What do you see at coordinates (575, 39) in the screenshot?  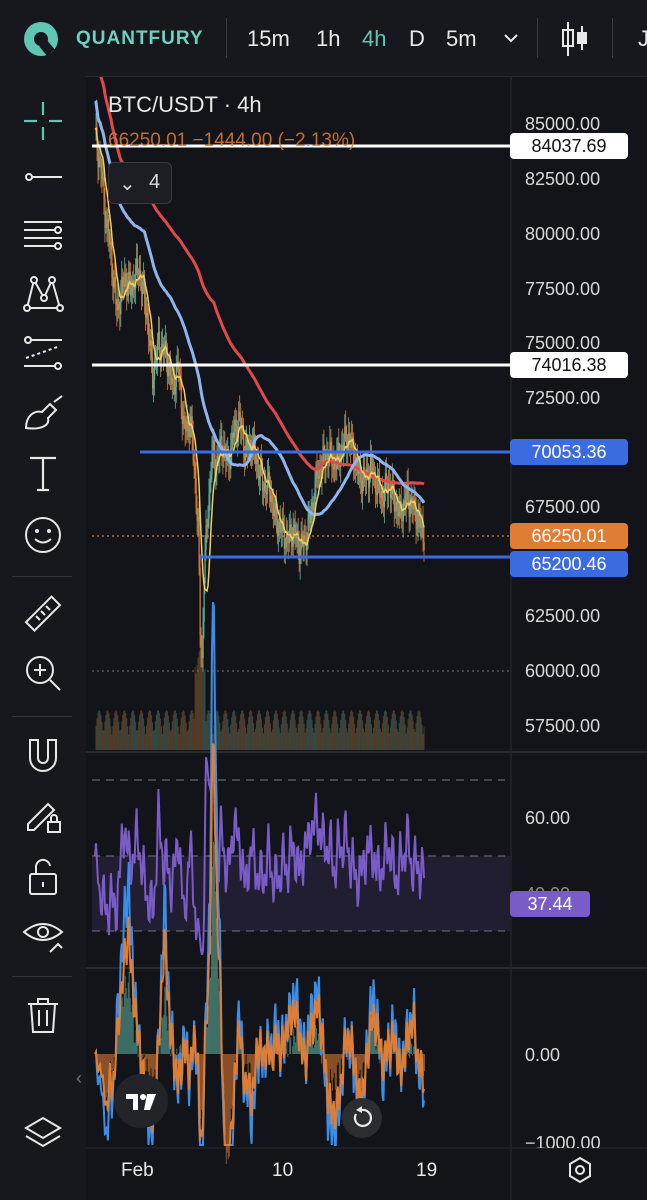 I see `candlestick-type-icon` at bounding box center [575, 39].